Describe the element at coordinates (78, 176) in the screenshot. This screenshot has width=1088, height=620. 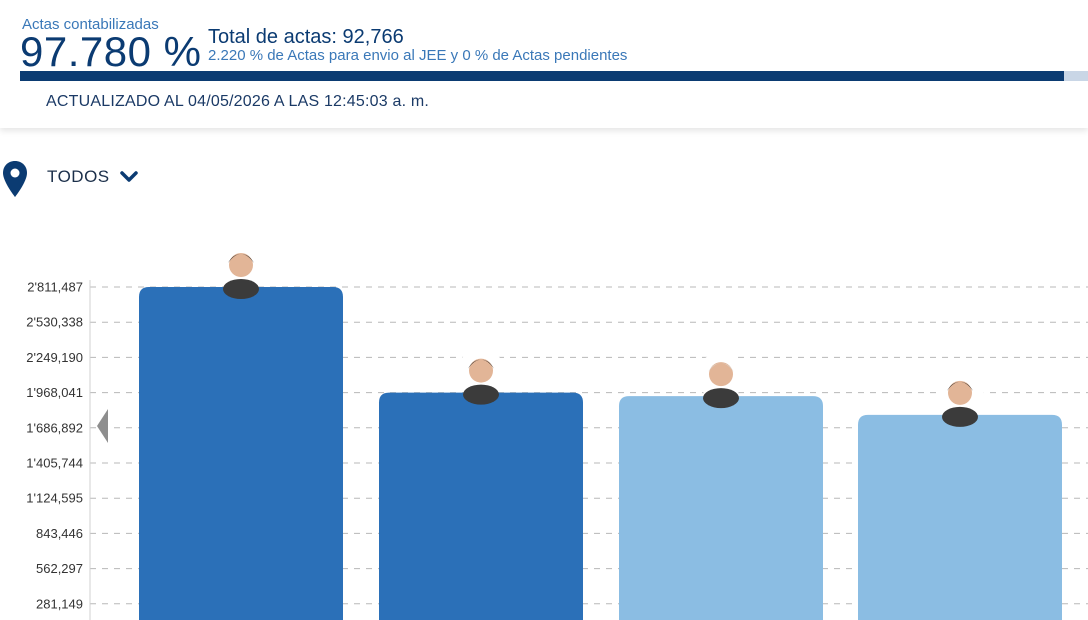
I see `region-selector-label: TODOS` at that location.